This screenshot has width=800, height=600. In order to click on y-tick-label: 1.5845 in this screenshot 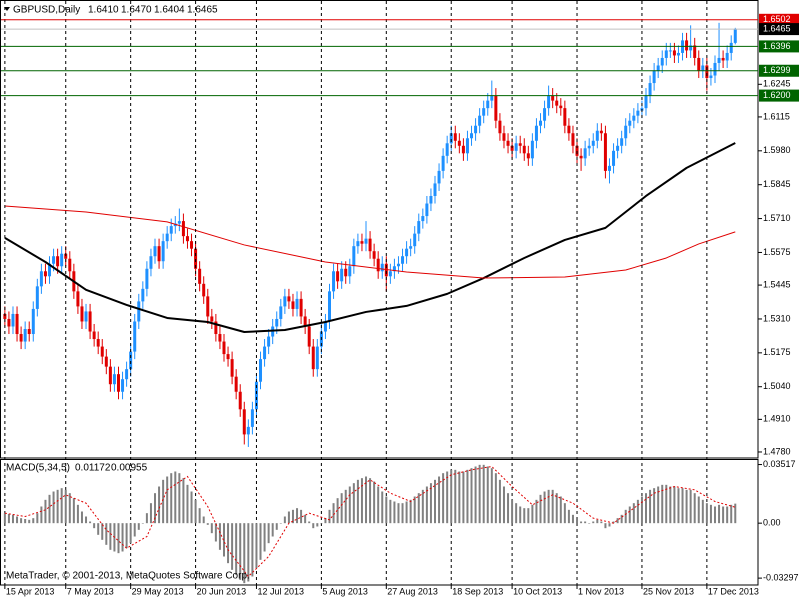, I will do `click(777, 184)`.